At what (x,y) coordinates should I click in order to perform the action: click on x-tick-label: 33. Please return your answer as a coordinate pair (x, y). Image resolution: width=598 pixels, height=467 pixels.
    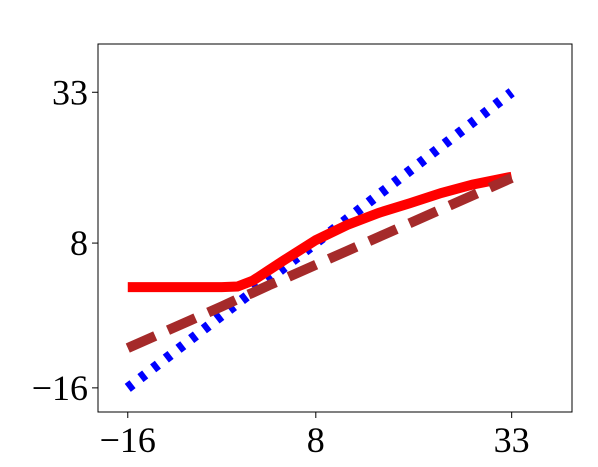
    Looking at the image, I should click on (512, 440).